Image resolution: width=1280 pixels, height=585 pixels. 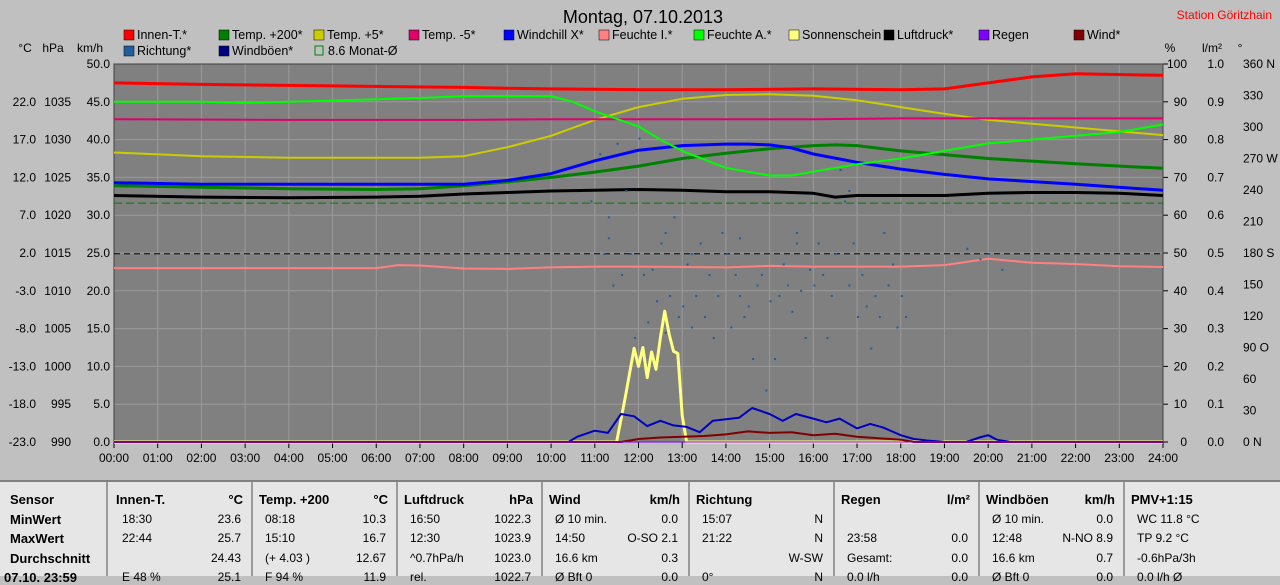 What do you see at coordinates (1018, 519) in the screenshot?
I see `stats-cell-label: Ø 10 min.` at bounding box center [1018, 519].